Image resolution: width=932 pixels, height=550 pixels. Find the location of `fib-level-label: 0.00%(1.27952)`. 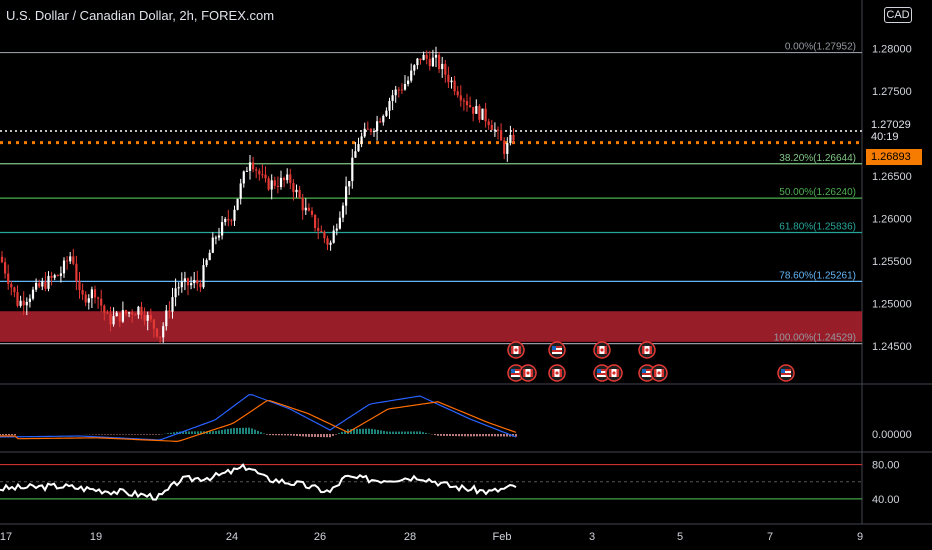

fib-level-label: 0.00%(1.27952) is located at coordinates (820, 47).